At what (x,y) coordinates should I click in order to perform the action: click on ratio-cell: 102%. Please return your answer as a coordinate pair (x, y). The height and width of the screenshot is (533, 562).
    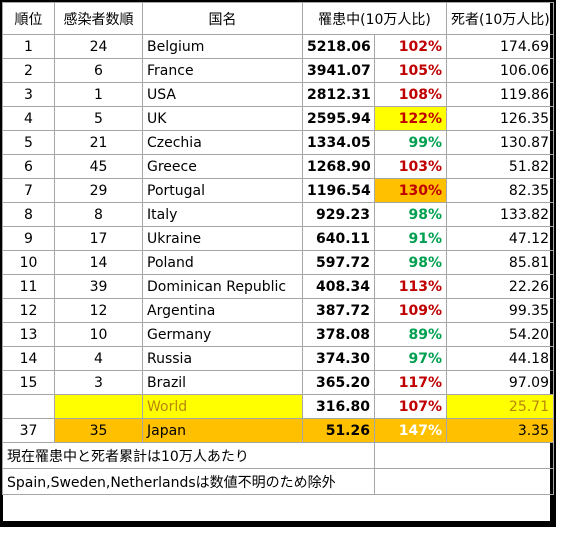
    Looking at the image, I should click on (410, 46).